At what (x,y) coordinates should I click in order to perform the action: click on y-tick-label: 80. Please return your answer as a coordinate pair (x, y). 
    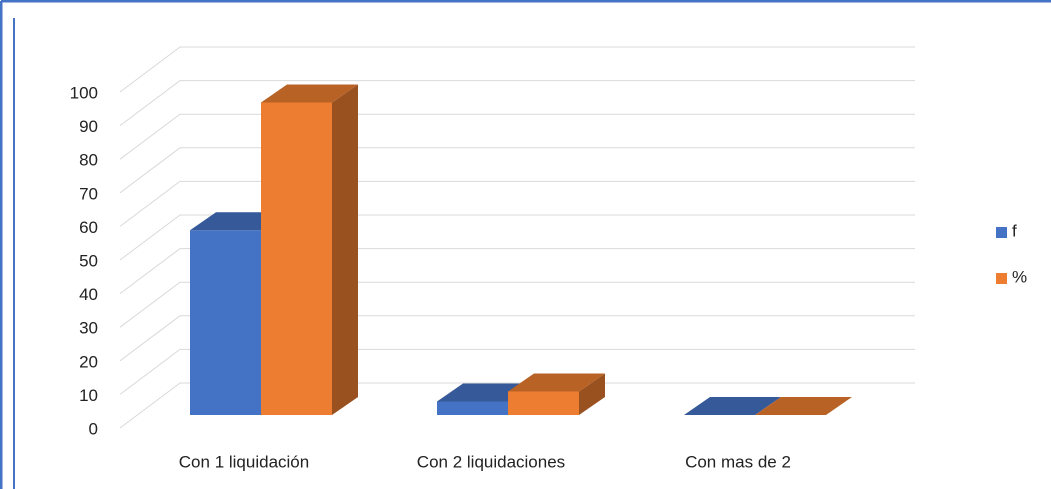
    Looking at the image, I should click on (88, 160).